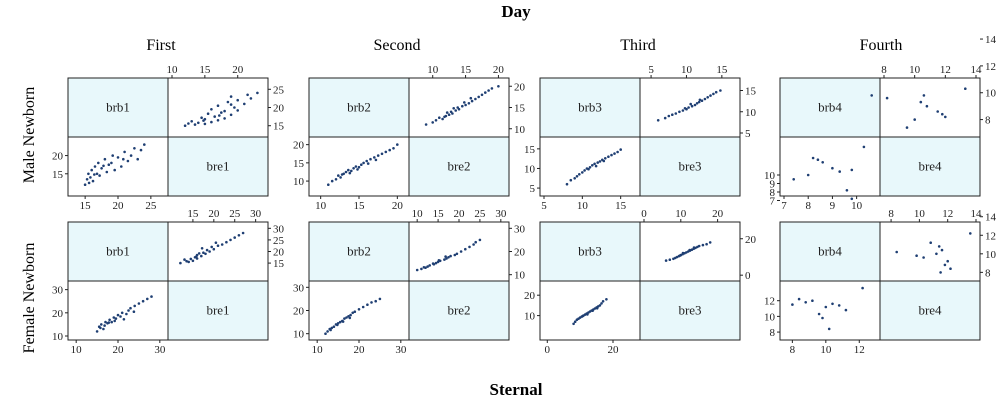 This screenshot has height=407, width=1000. I want to click on diagonal-label-brb: brb4, so click(830, 251).